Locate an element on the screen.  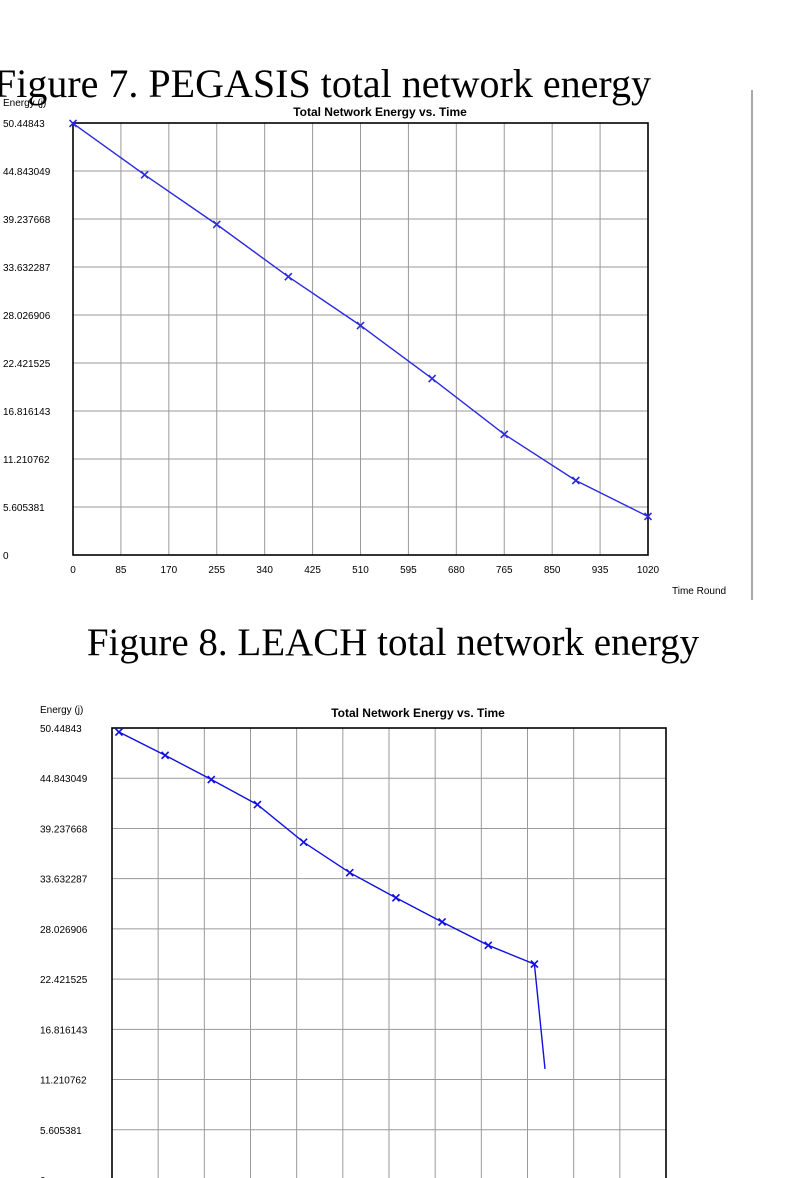
x-tick-label: 765 is located at coordinates (504, 570).